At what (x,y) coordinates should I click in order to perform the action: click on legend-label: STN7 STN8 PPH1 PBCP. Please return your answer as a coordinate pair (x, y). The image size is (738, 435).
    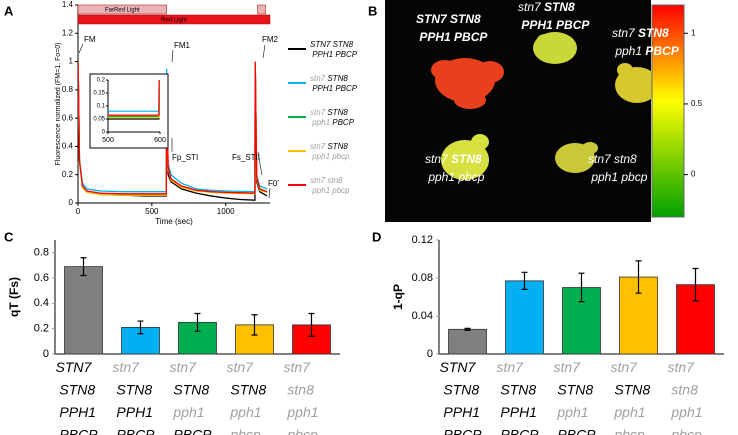
    Looking at the image, I should click on (334, 49).